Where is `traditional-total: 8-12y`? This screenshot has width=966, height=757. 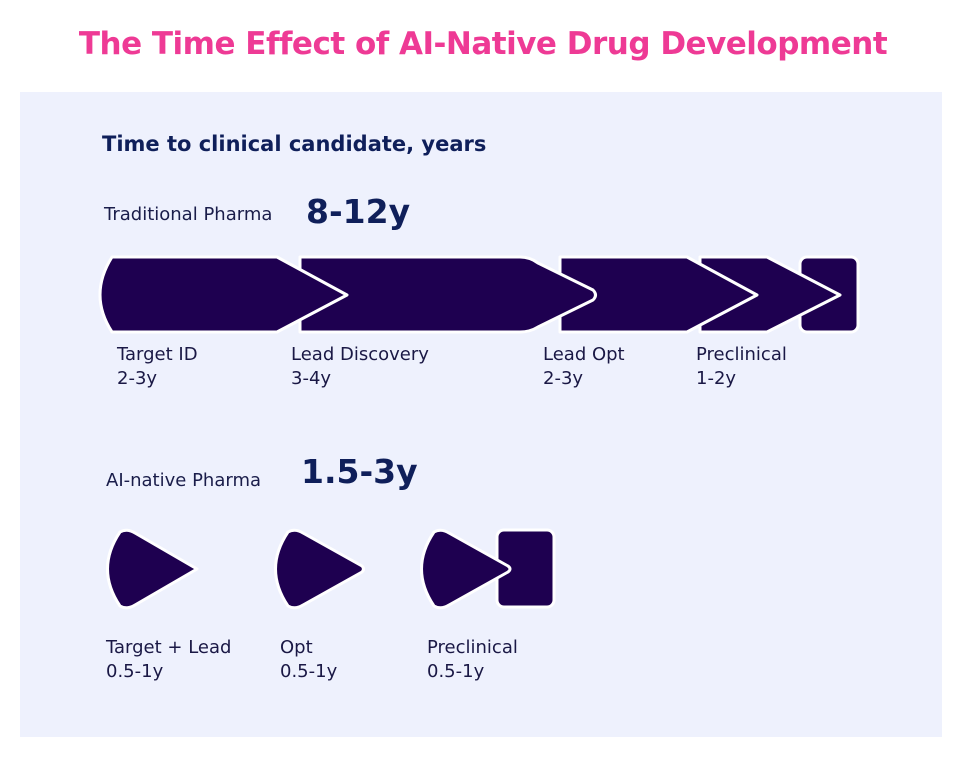 traditional-total: 8-12y is located at coordinates (358, 211).